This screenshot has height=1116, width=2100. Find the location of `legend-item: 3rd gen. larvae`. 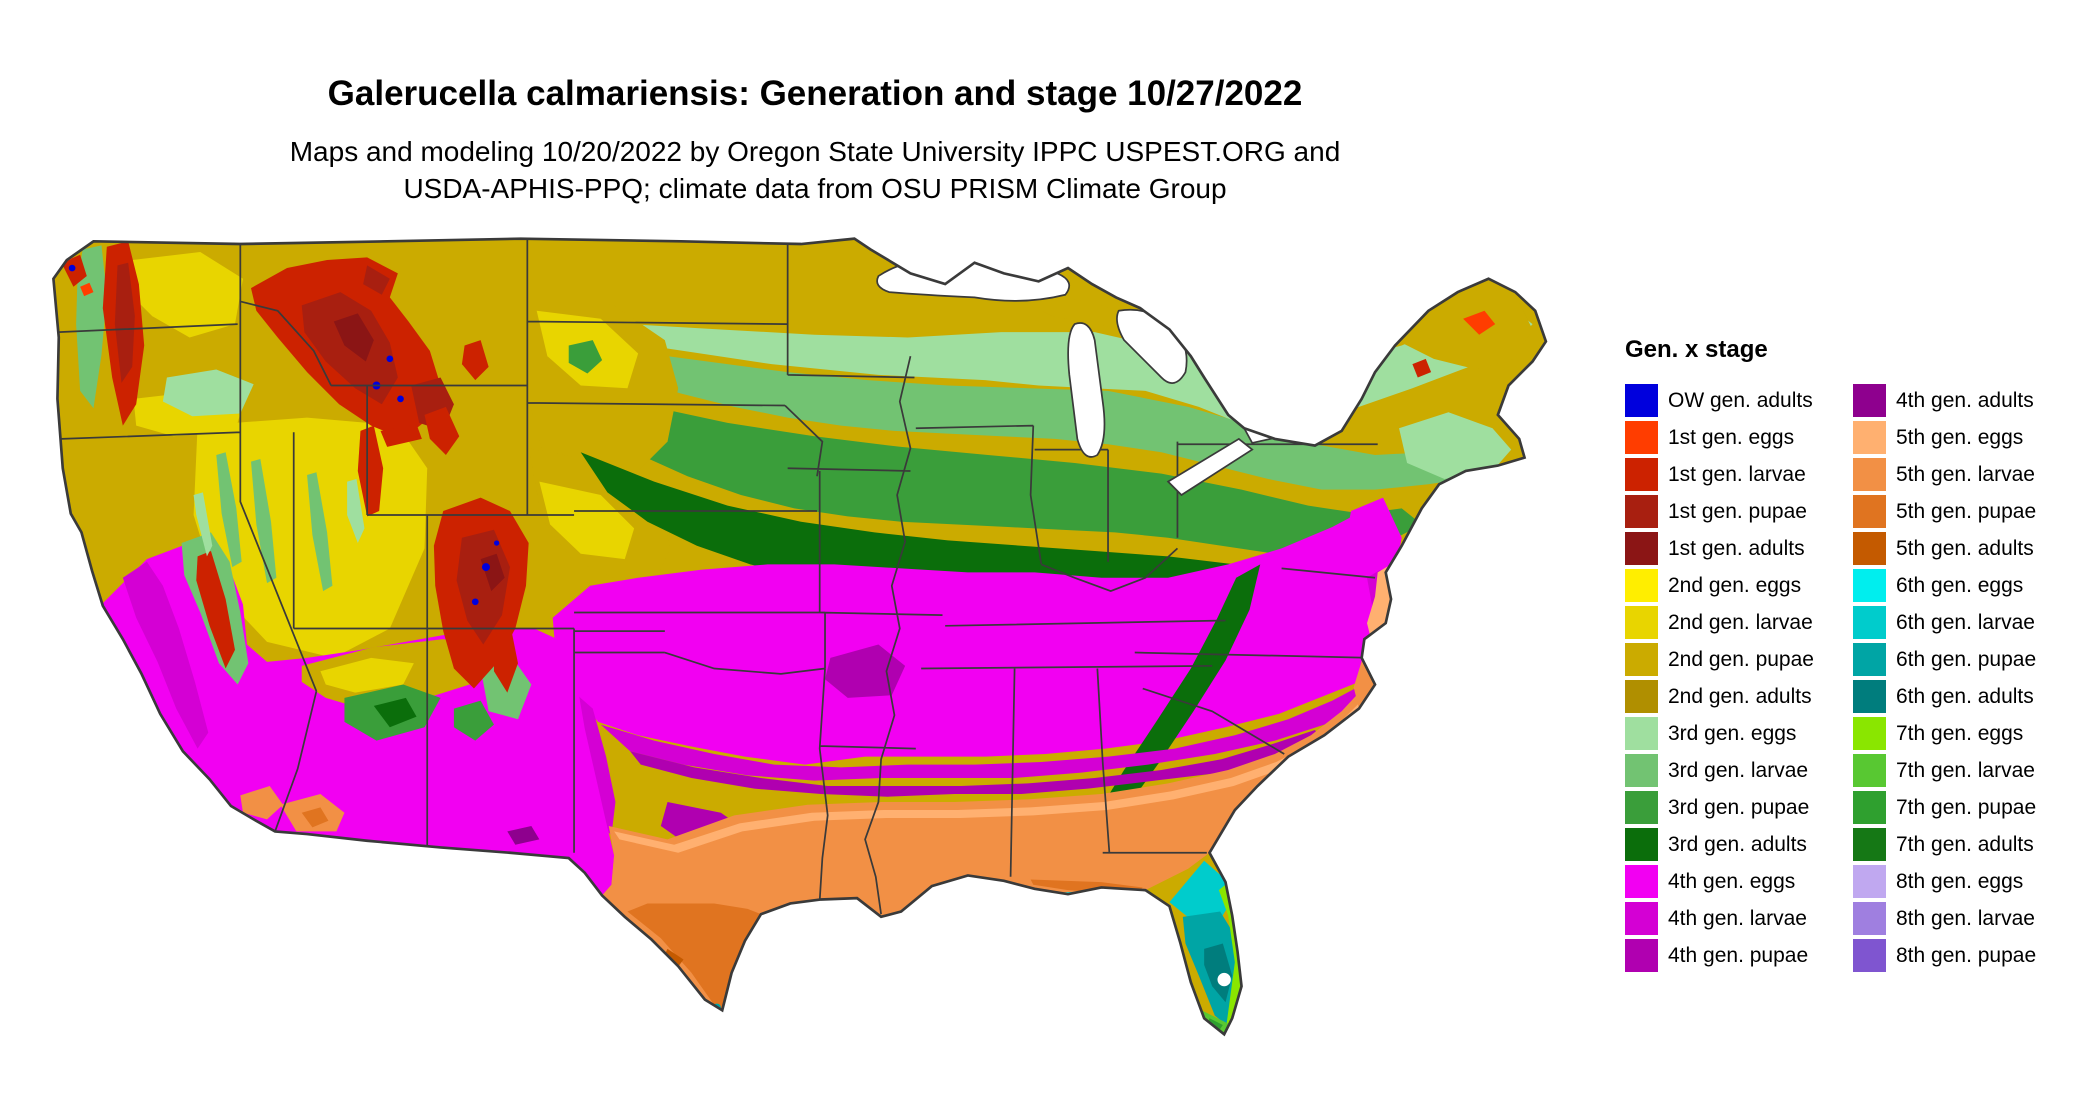

legend-item: 3rd gen. larvae is located at coordinates (1739, 770).